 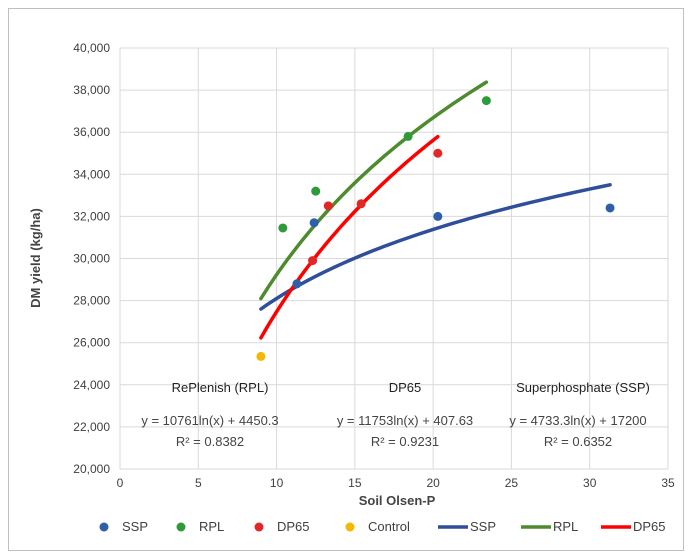 I want to click on trendline-rpl, so click(x=374, y=190).